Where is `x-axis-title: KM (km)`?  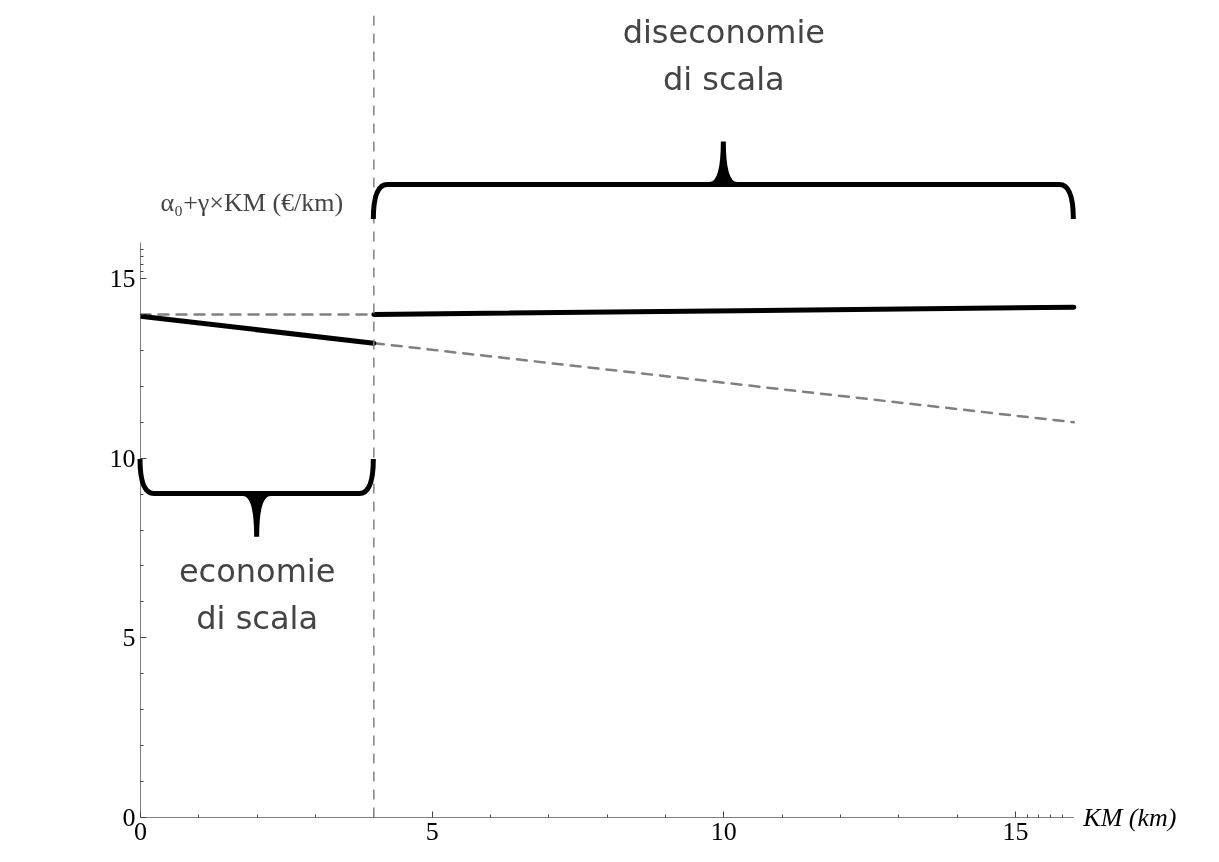 x-axis-title: KM (km) is located at coordinates (1129, 817).